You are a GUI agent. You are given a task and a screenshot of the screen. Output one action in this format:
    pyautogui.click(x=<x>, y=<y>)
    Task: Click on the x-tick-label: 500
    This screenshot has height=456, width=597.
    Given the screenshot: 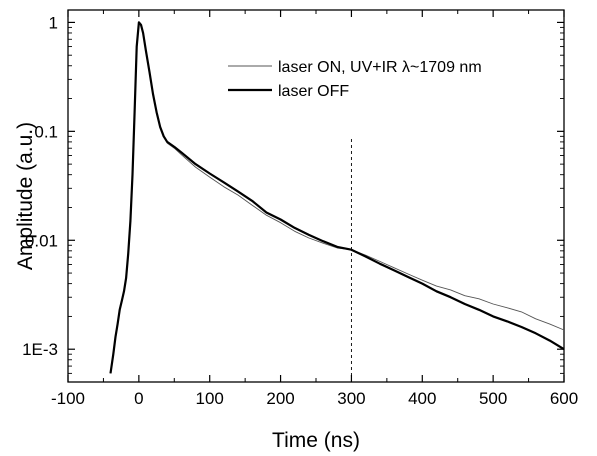 What is the action you would take?
    pyautogui.click(x=493, y=398)
    